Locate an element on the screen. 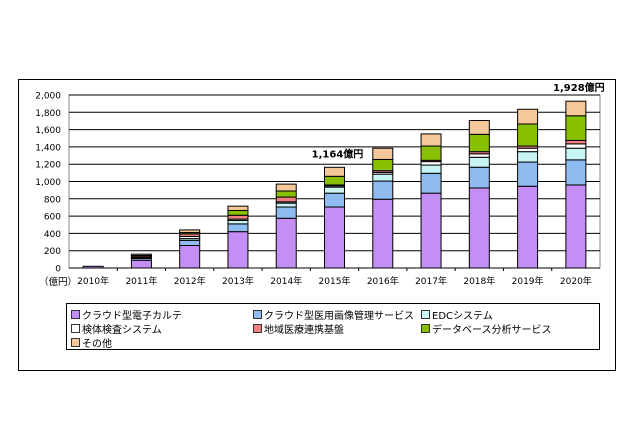 This screenshot has width=640, height=426. y-tick-label: 1,800 is located at coordinates (48, 114).